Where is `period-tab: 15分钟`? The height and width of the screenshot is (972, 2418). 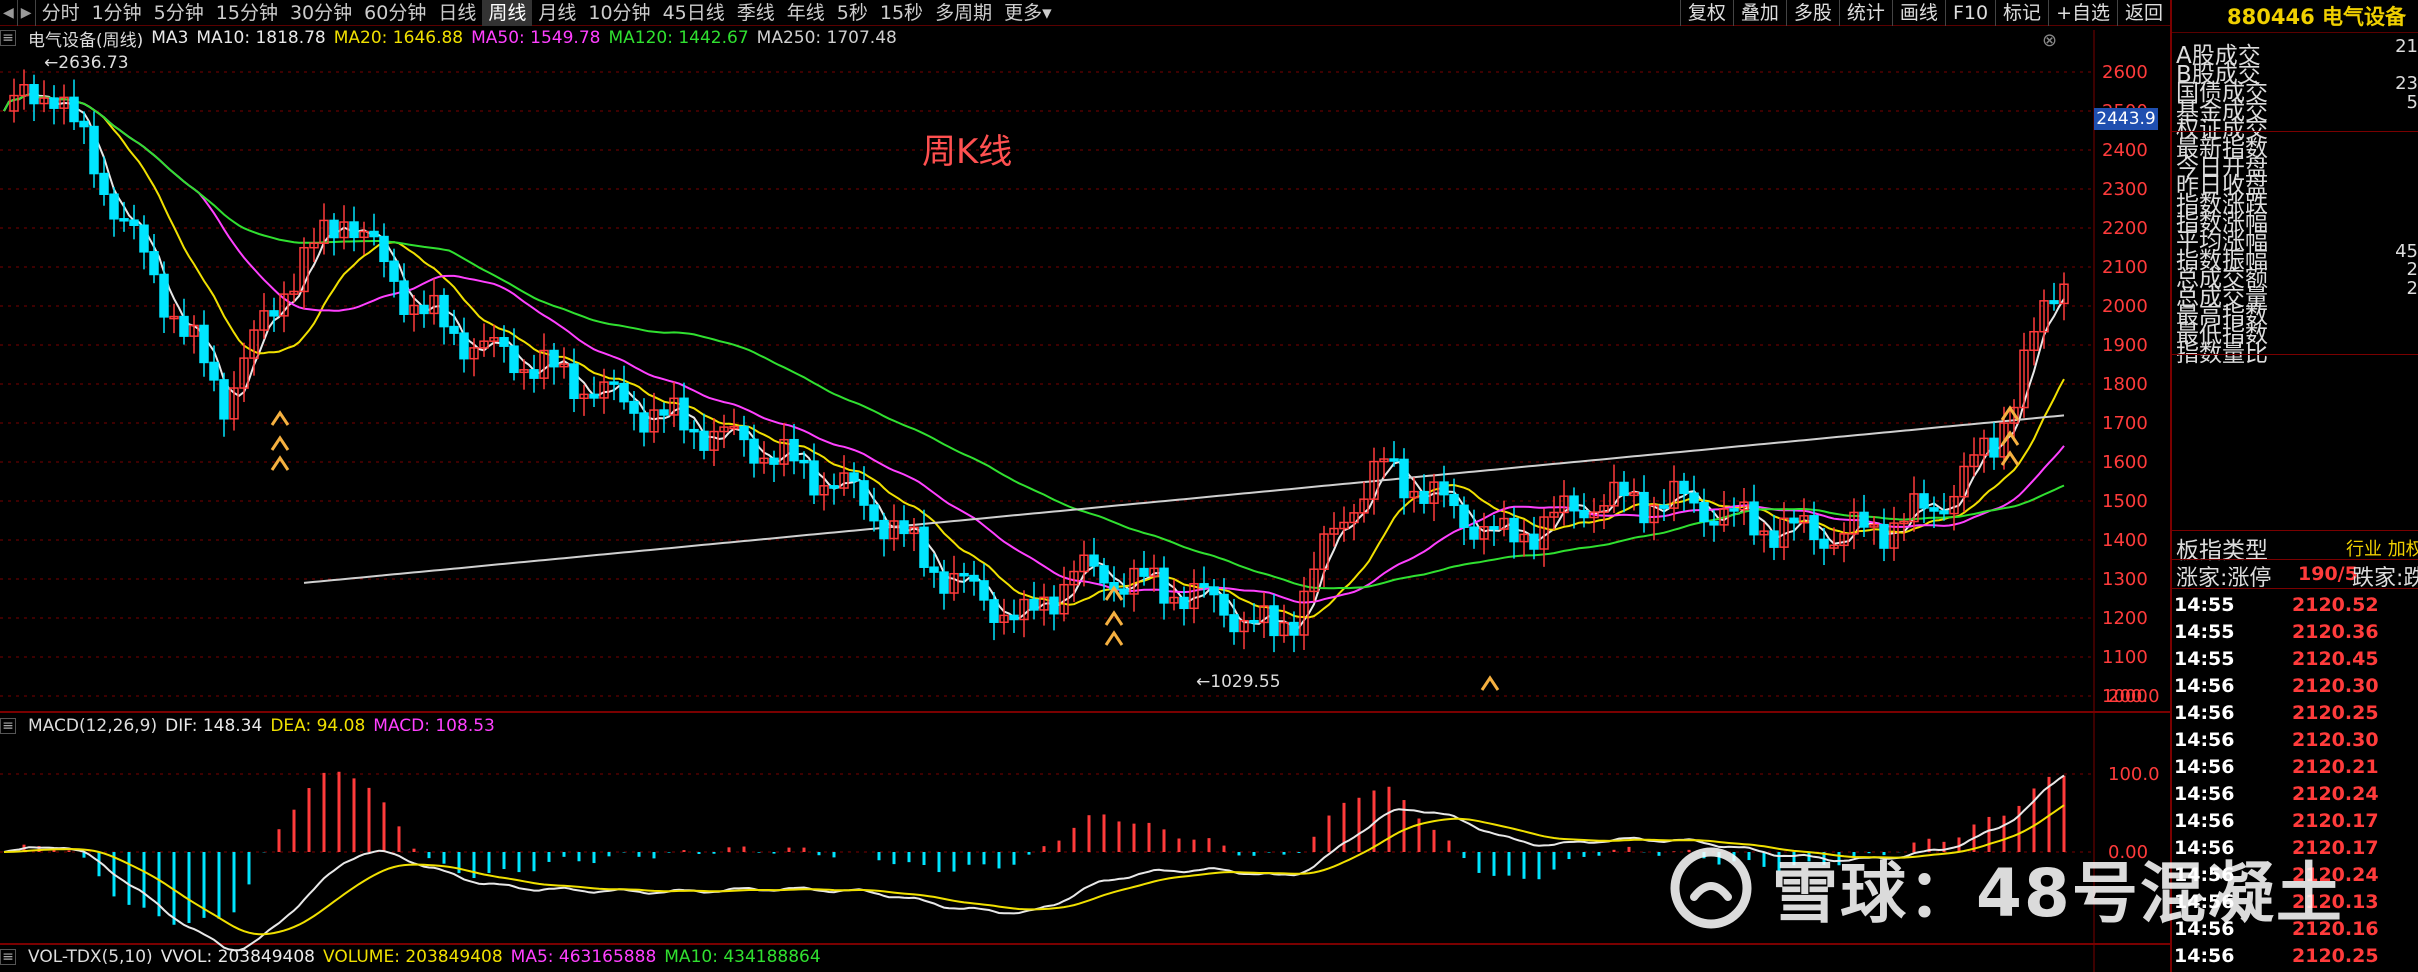 period-tab: 15分钟 is located at coordinates (246, 12).